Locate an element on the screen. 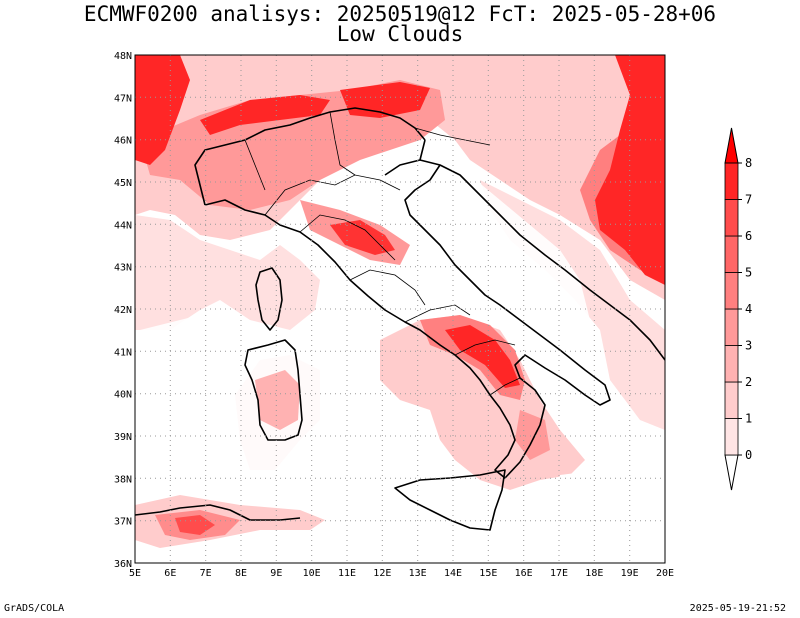 The height and width of the screenshot is (618, 800). clear-area-sicily-channel is located at coordinates (422, 531).